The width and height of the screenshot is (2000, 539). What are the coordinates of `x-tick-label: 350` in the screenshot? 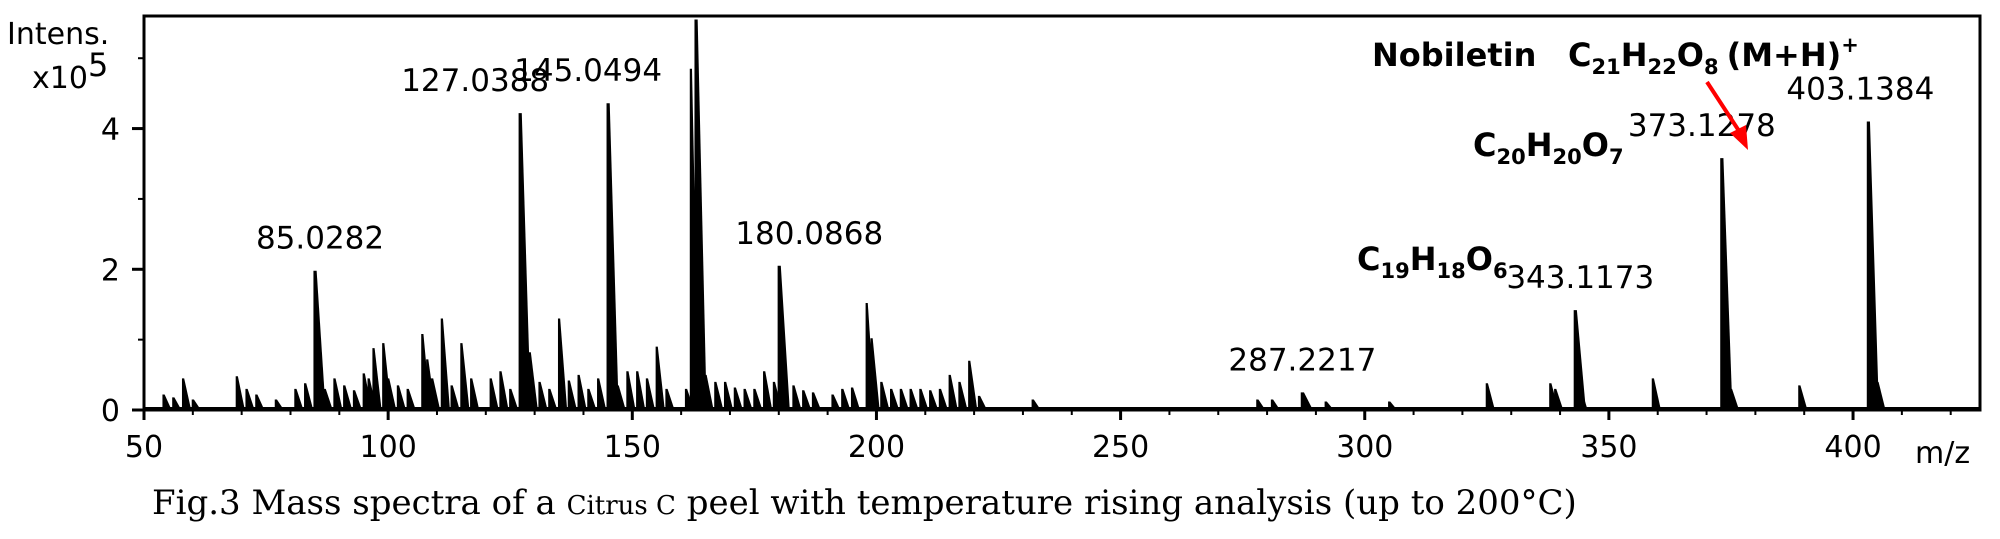 It's located at (1608, 447).